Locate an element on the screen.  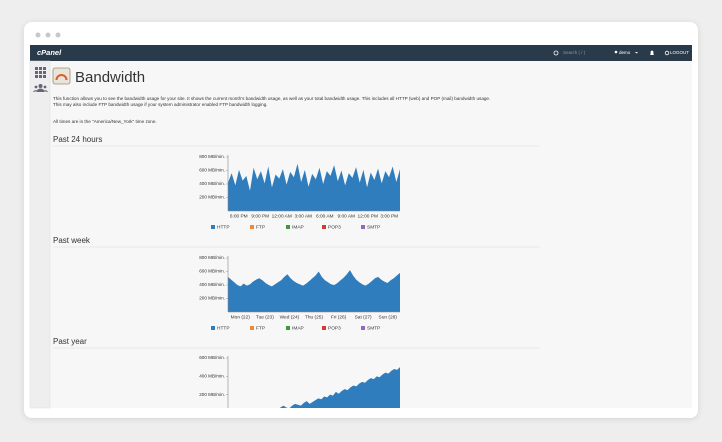
x-tick-label: 3:00 PM is located at coordinates (389, 216).